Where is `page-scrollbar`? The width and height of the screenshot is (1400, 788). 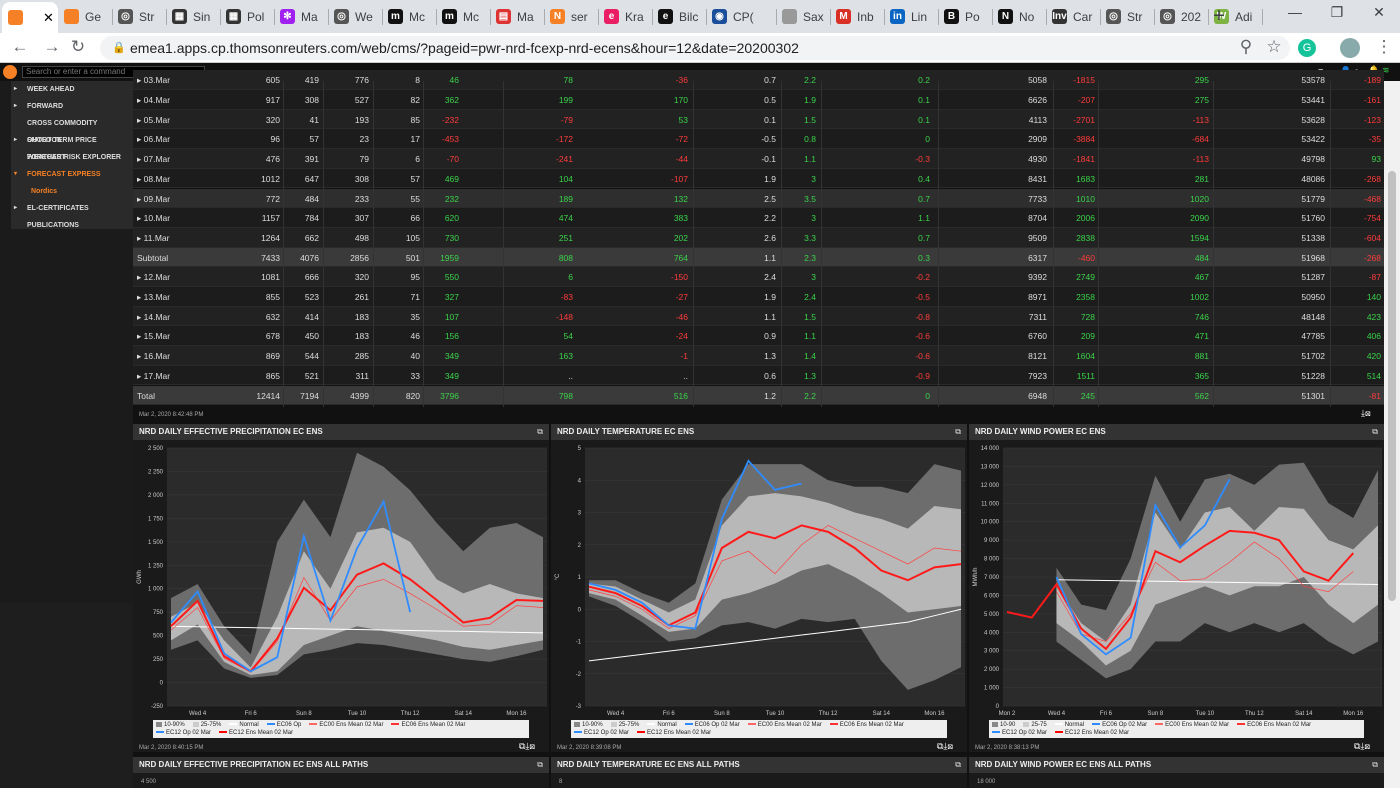 page-scrollbar is located at coordinates (1392, 434).